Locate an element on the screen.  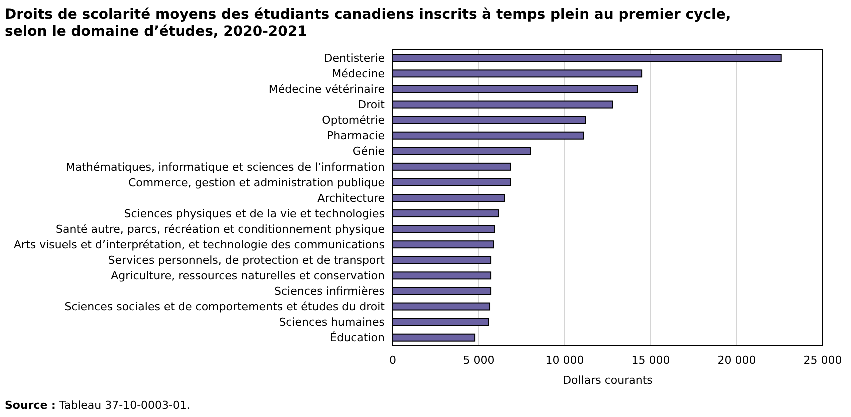
y-tick-label: Sciences humaines is located at coordinates (332, 323).